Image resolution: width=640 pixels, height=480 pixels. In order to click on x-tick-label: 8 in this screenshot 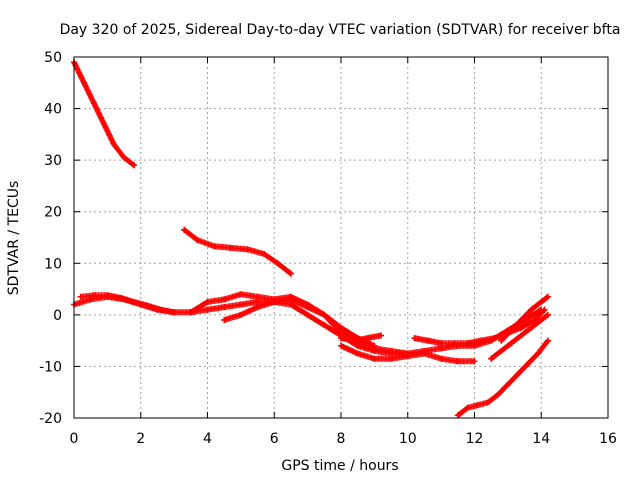, I will do `click(341, 439)`.